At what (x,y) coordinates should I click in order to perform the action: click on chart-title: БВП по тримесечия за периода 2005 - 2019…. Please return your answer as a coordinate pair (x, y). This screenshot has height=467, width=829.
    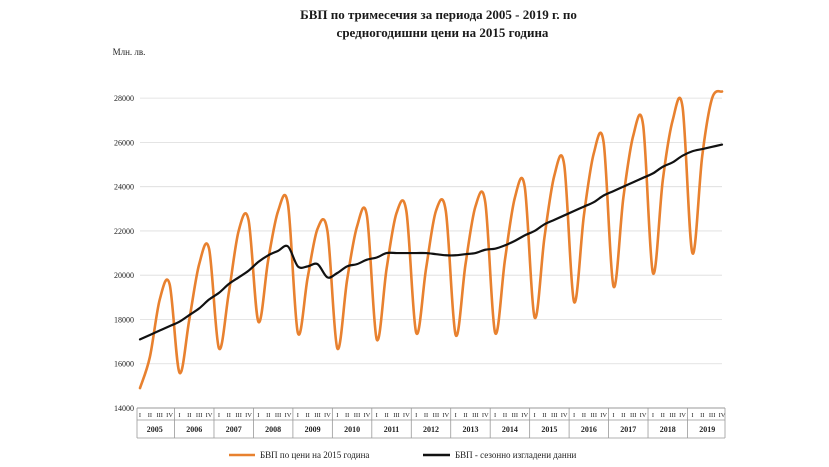
    Looking at the image, I should click on (414, 24).